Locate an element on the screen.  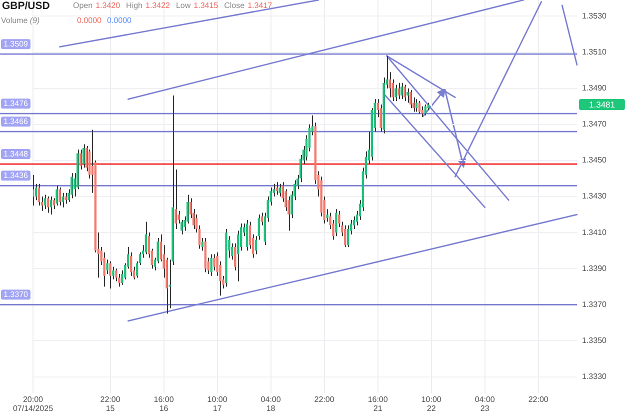
y-tick-label: 1.3330 is located at coordinates (595, 376).